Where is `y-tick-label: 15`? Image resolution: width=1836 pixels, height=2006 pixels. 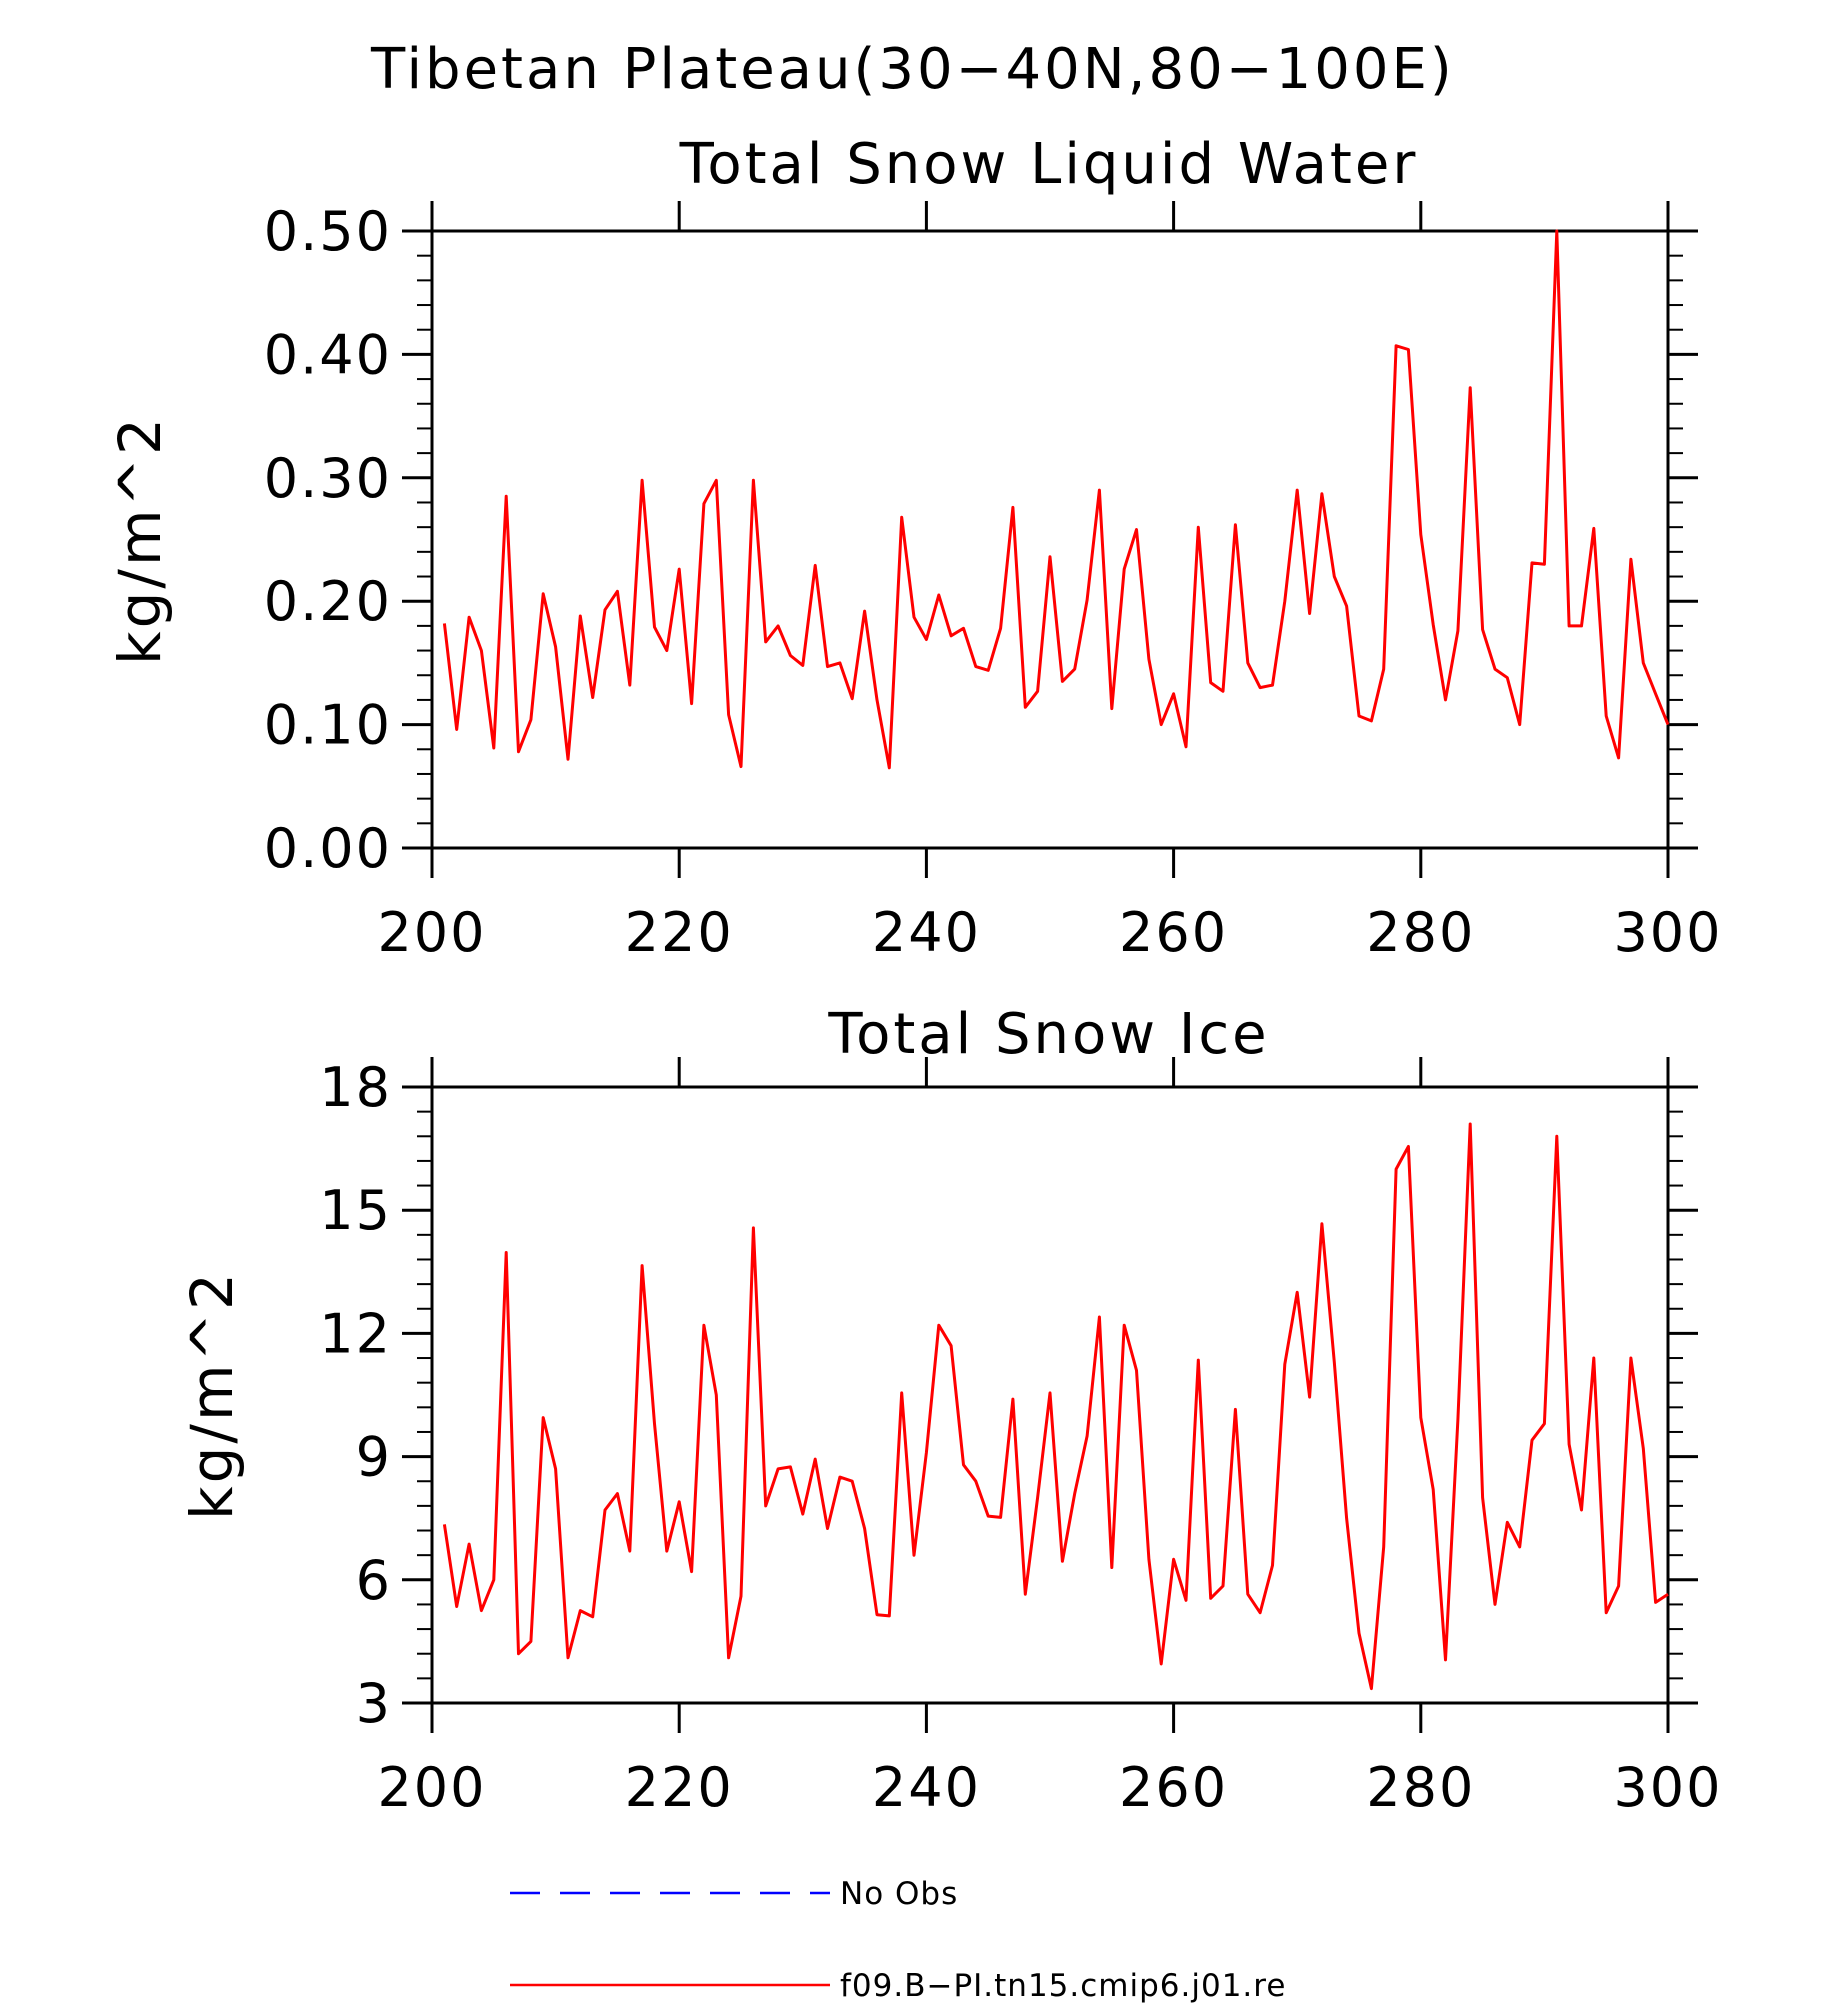 y-tick-label: 15 is located at coordinates (355, 1210).